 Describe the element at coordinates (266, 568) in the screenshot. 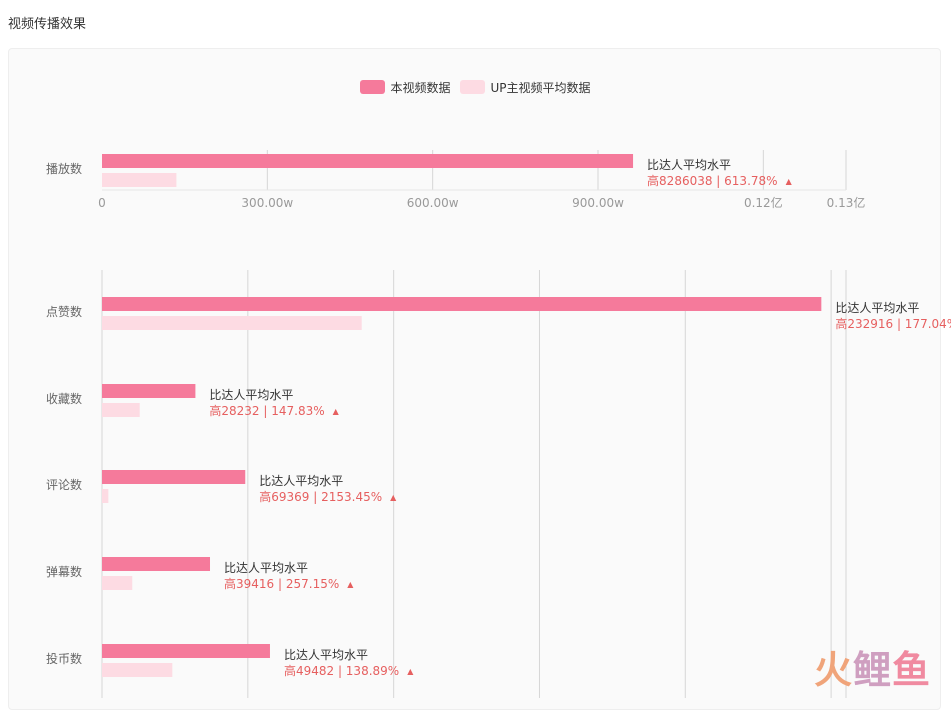

I see `annotation-label-c2-3: 比达人平均水平` at that location.